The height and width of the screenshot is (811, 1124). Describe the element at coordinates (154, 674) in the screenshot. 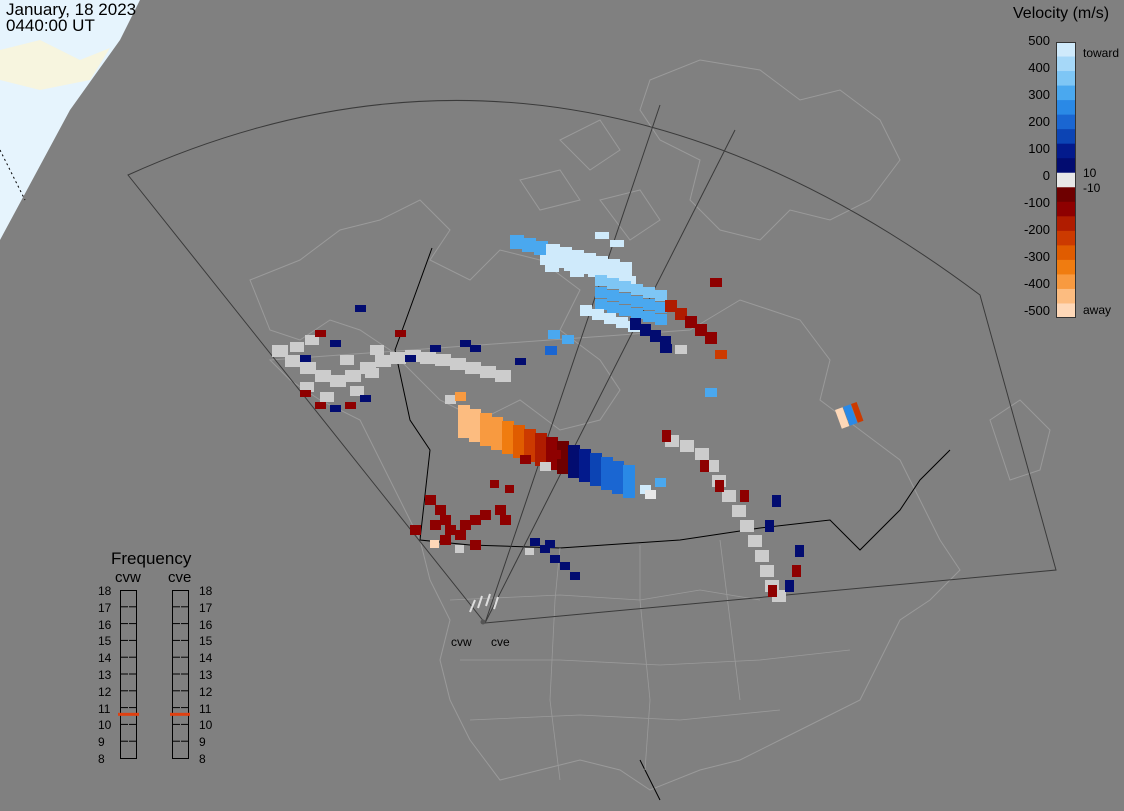

I see `frequency-bars` at that location.